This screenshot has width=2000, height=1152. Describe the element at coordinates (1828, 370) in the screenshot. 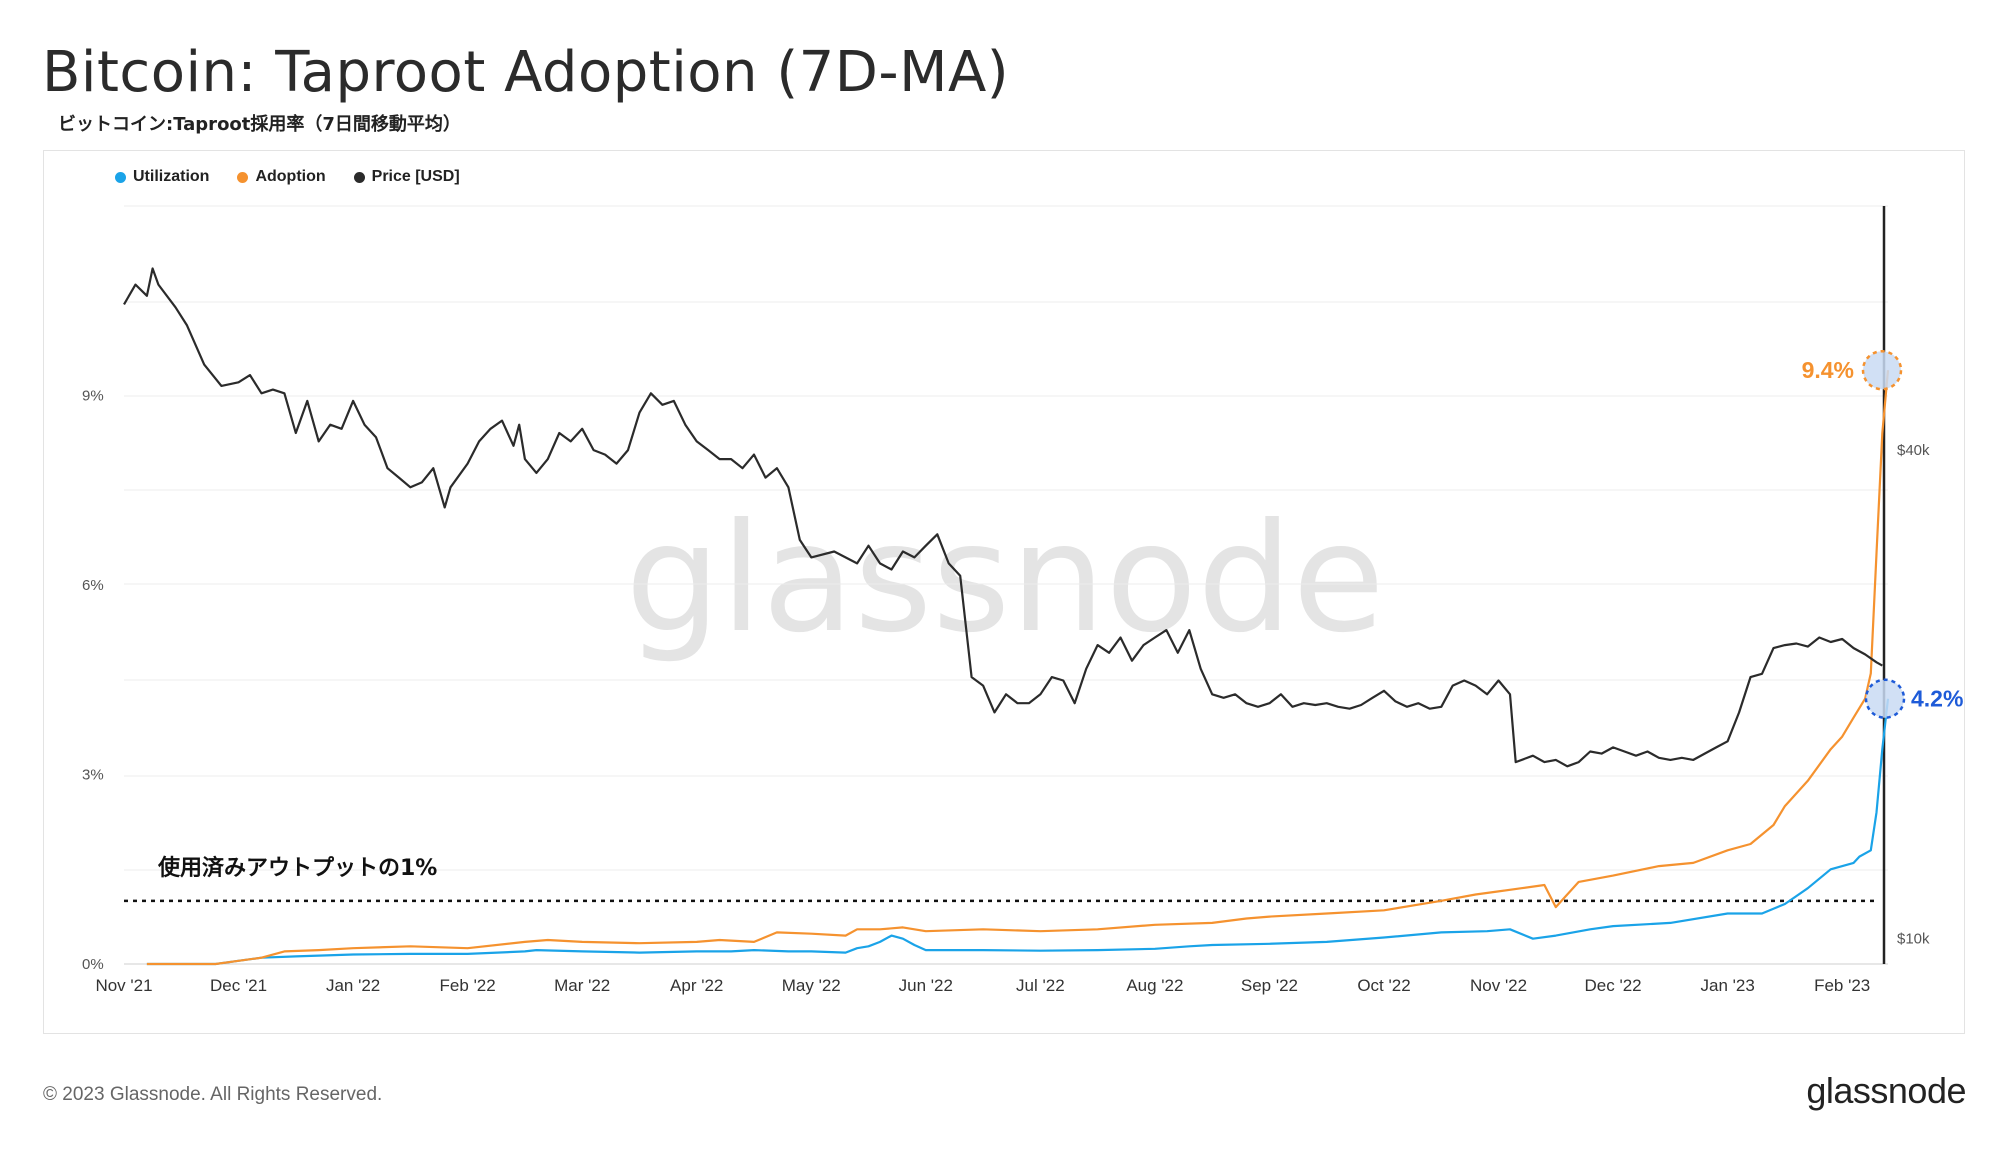

I see `annotation-label-adoption: 9.4%` at that location.